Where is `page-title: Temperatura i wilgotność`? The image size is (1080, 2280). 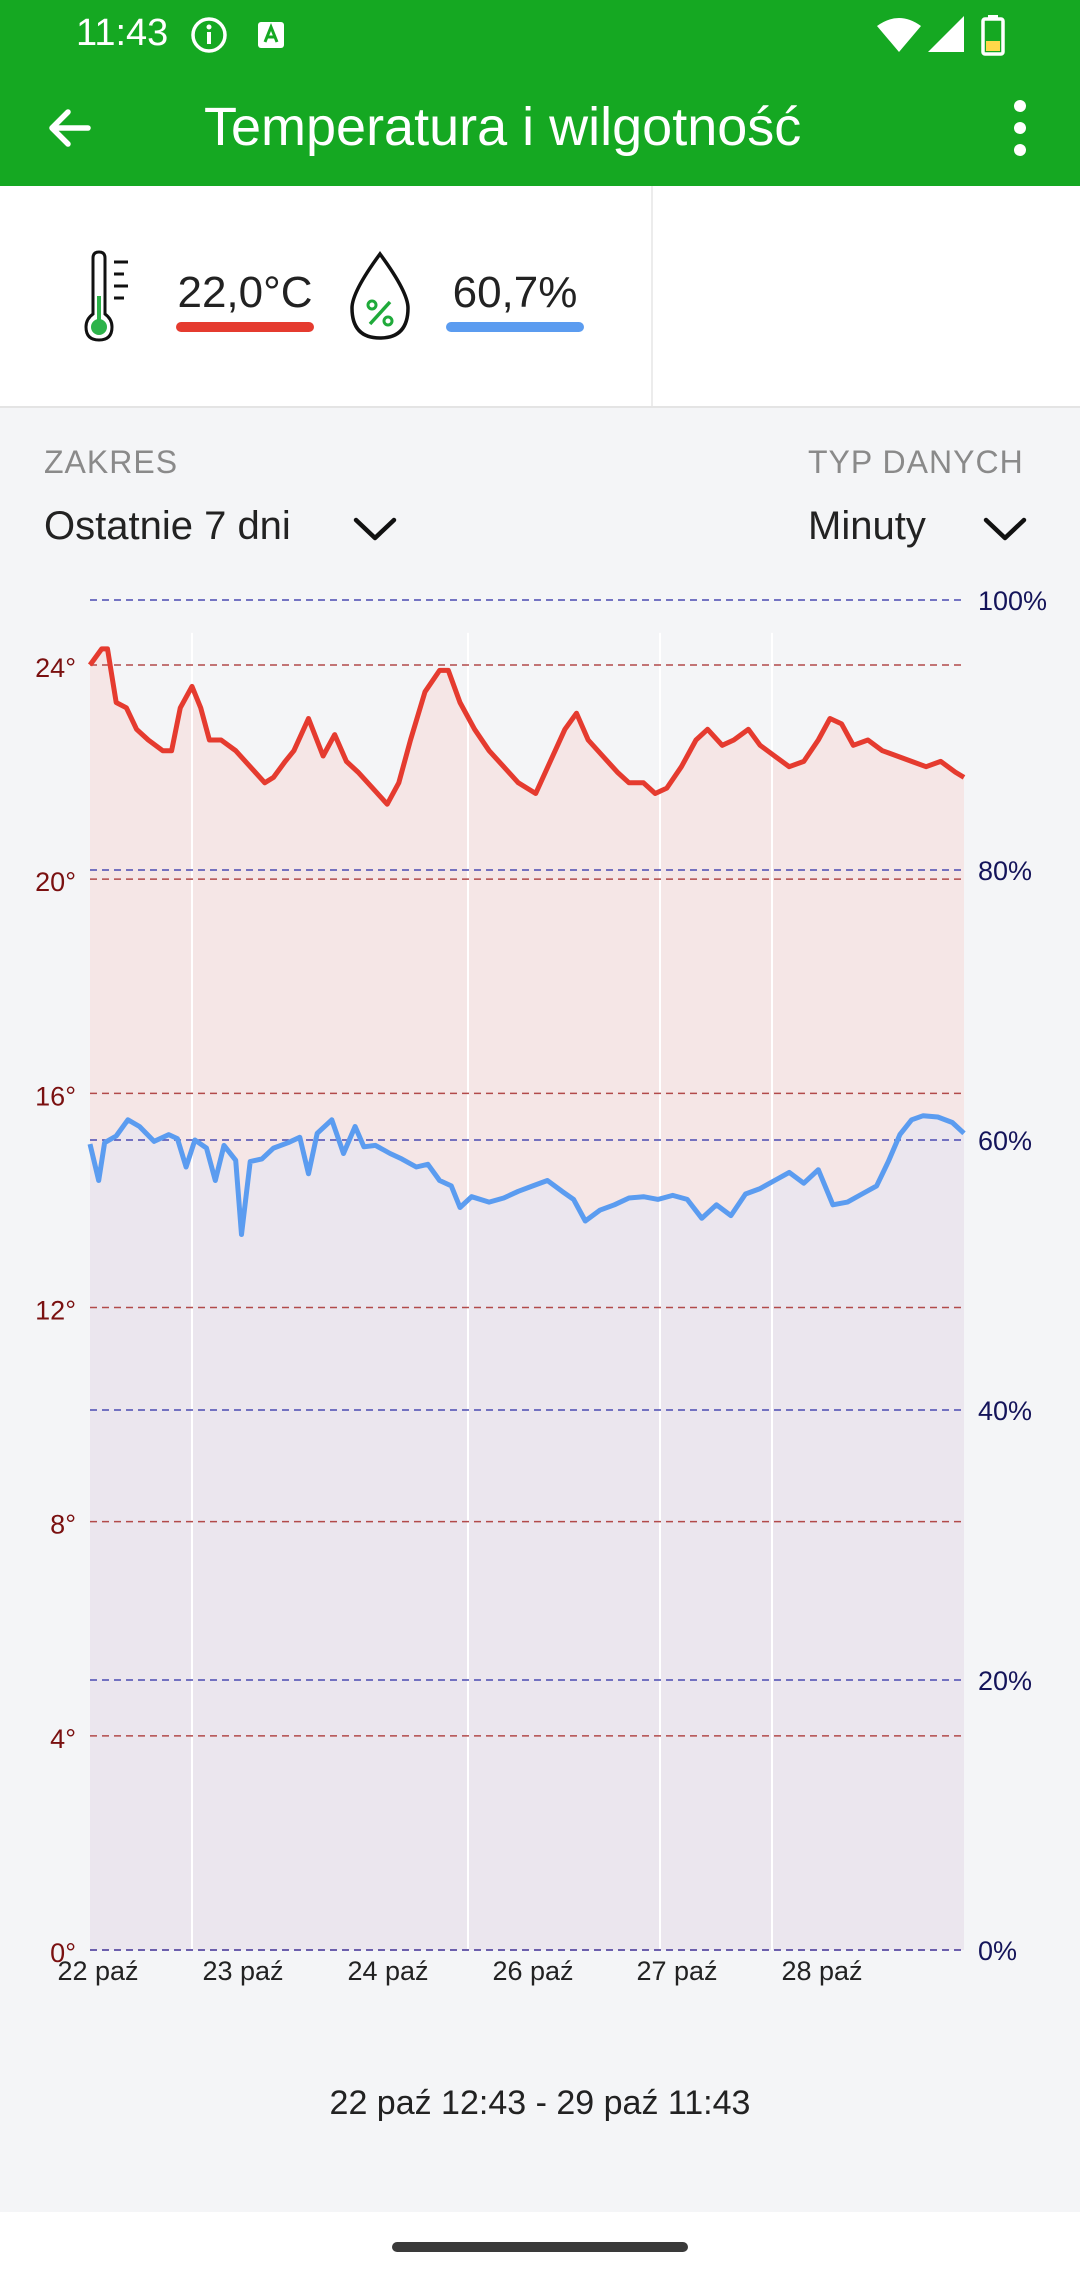
page-title: Temperatura i wilgotność is located at coordinates (503, 127).